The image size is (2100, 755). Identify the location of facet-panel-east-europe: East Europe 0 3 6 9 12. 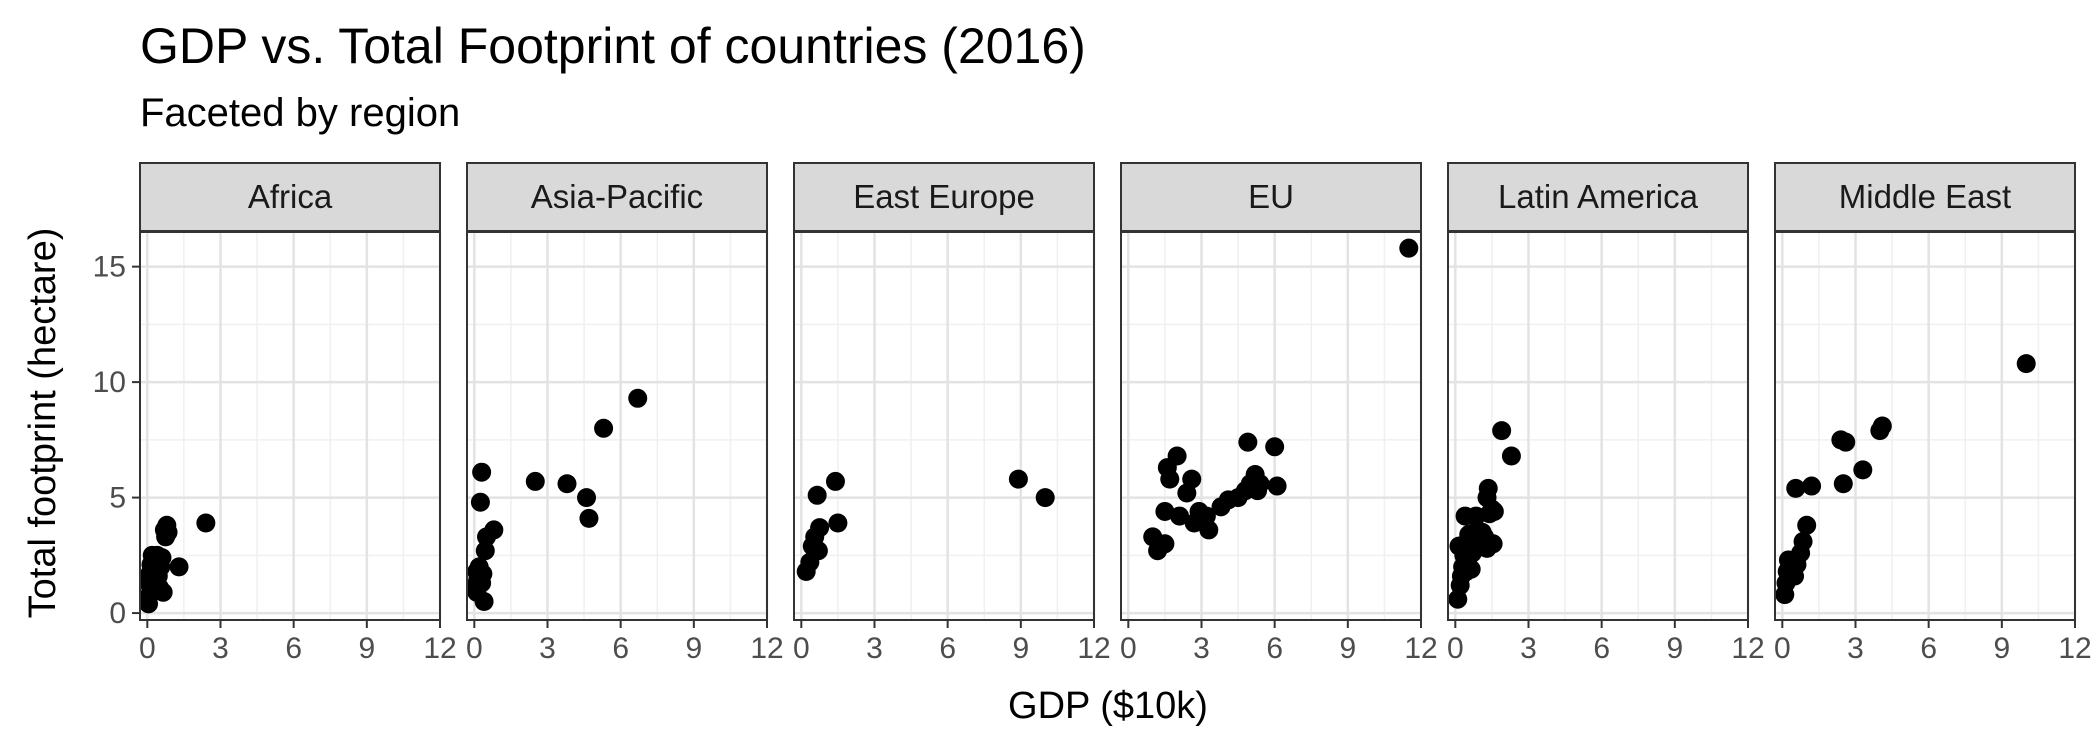
(952, 413).